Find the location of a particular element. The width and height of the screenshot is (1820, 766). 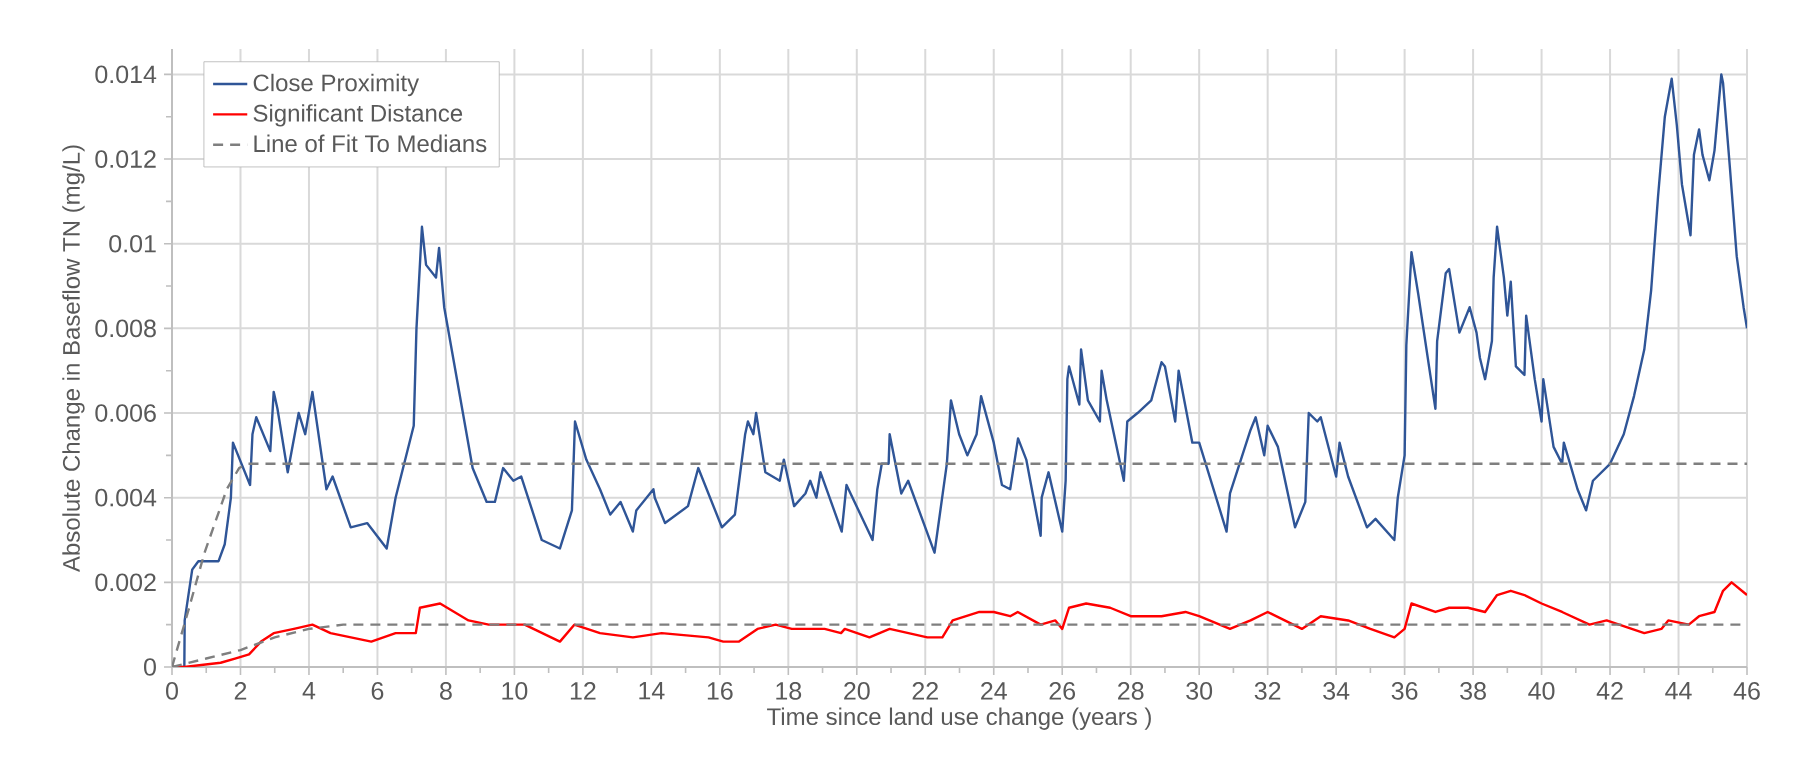

x-tick-label: 14 is located at coordinates (652, 691).